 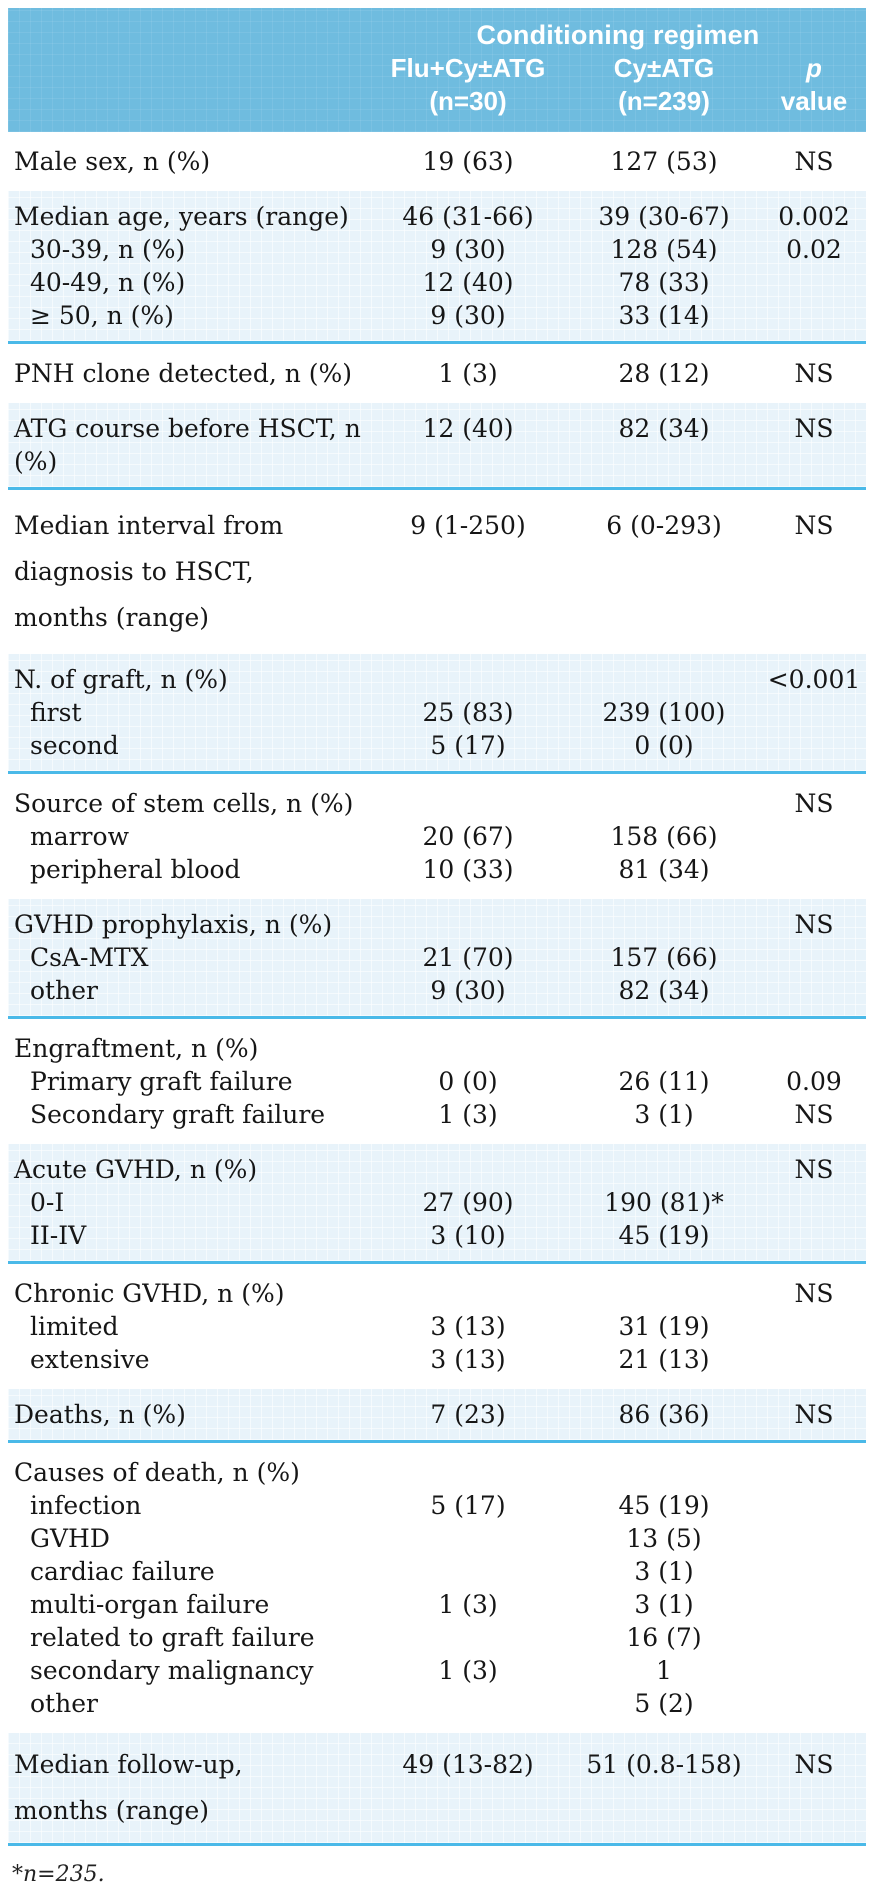 I want to click on table-row: extensive 3 (13) 21 (13), so click(x=437, y=1359).